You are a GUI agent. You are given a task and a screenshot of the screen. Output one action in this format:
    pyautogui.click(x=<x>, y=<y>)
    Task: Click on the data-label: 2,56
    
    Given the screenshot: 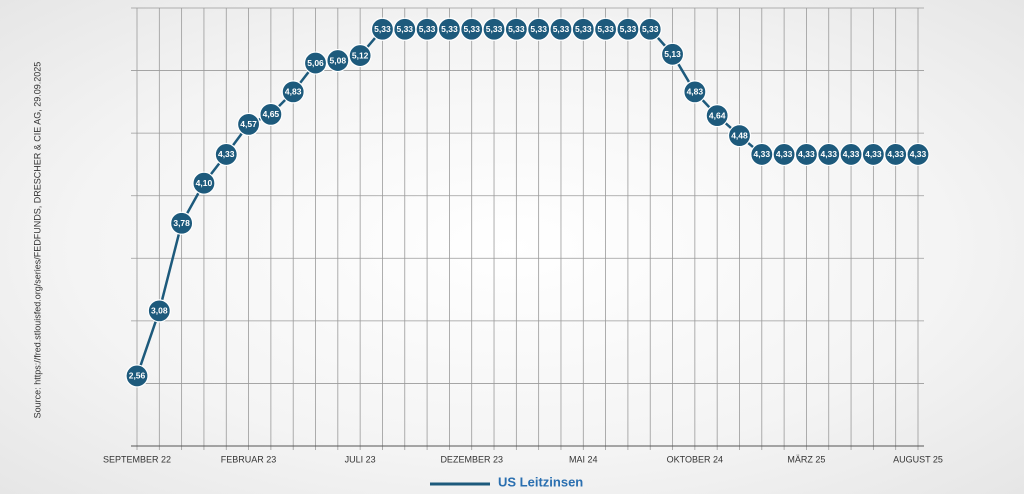 What is the action you would take?
    pyautogui.click(x=137, y=376)
    